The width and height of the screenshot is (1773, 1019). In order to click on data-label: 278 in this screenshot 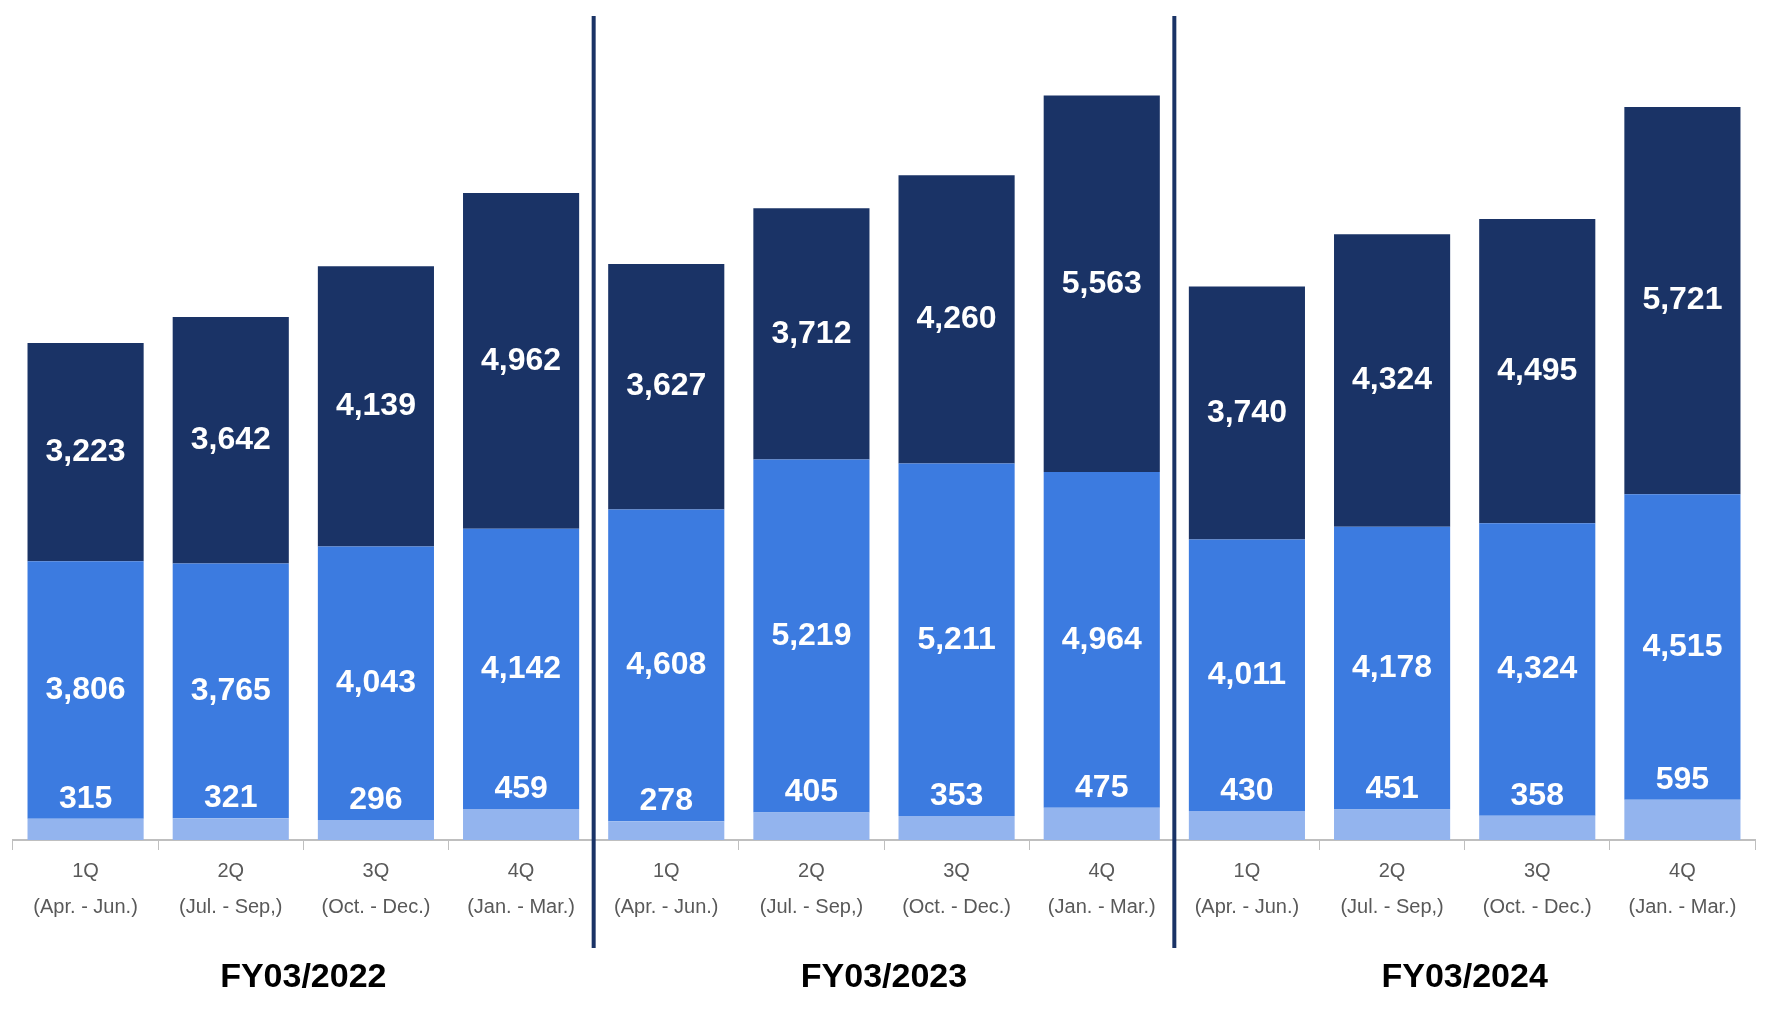, I will do `click(666, 799)`.